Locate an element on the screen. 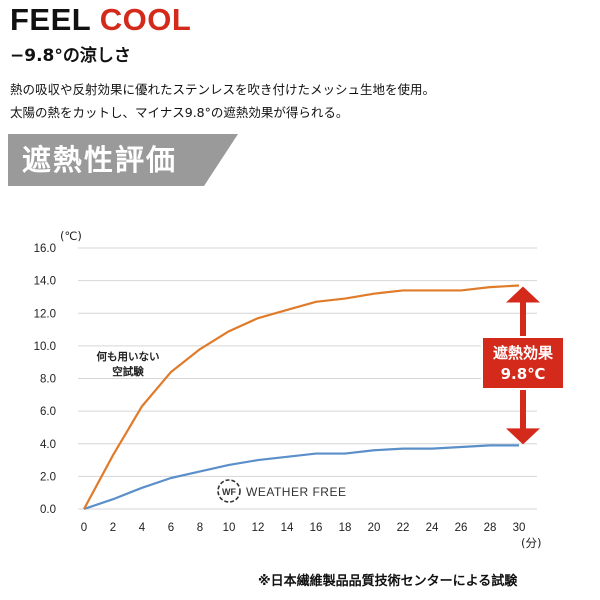  x-tick-label: 0 is located at coordinates (84, 528).